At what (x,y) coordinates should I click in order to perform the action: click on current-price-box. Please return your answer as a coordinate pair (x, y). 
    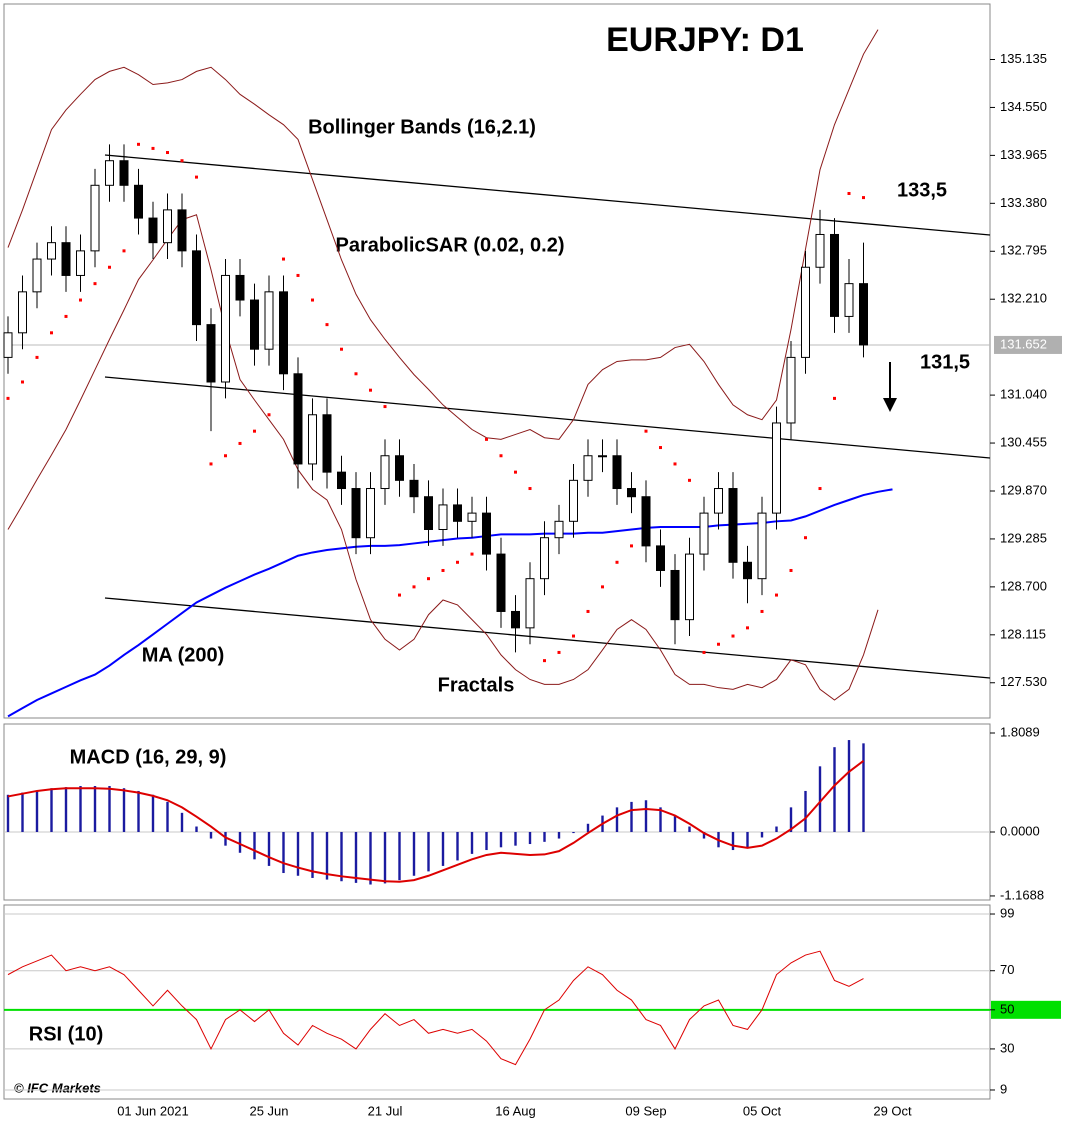
    Looking at the image, I should click on (1028, 344).